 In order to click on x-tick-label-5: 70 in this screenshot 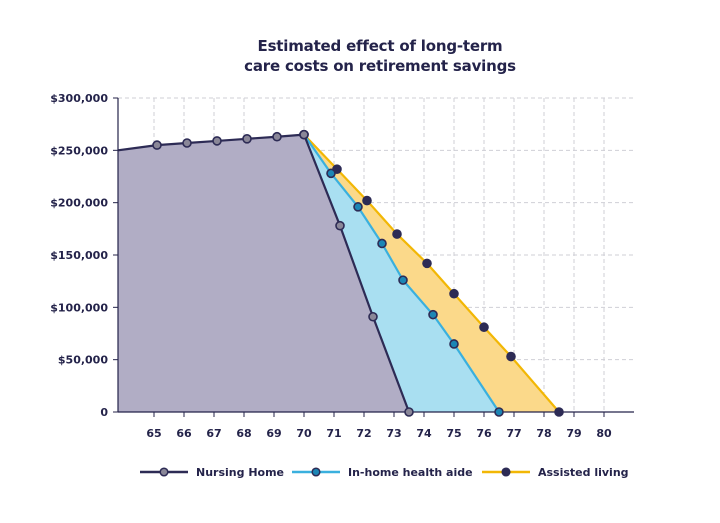, I will do `click(304, 433)`.